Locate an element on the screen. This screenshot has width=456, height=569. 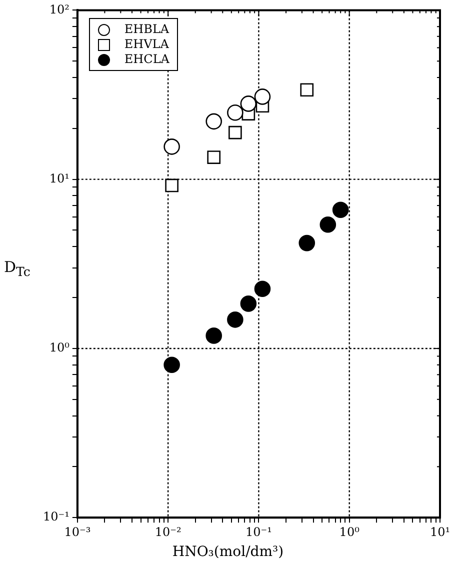
x-tick-label: 10⁻³ is located at coordinates (77, 531).